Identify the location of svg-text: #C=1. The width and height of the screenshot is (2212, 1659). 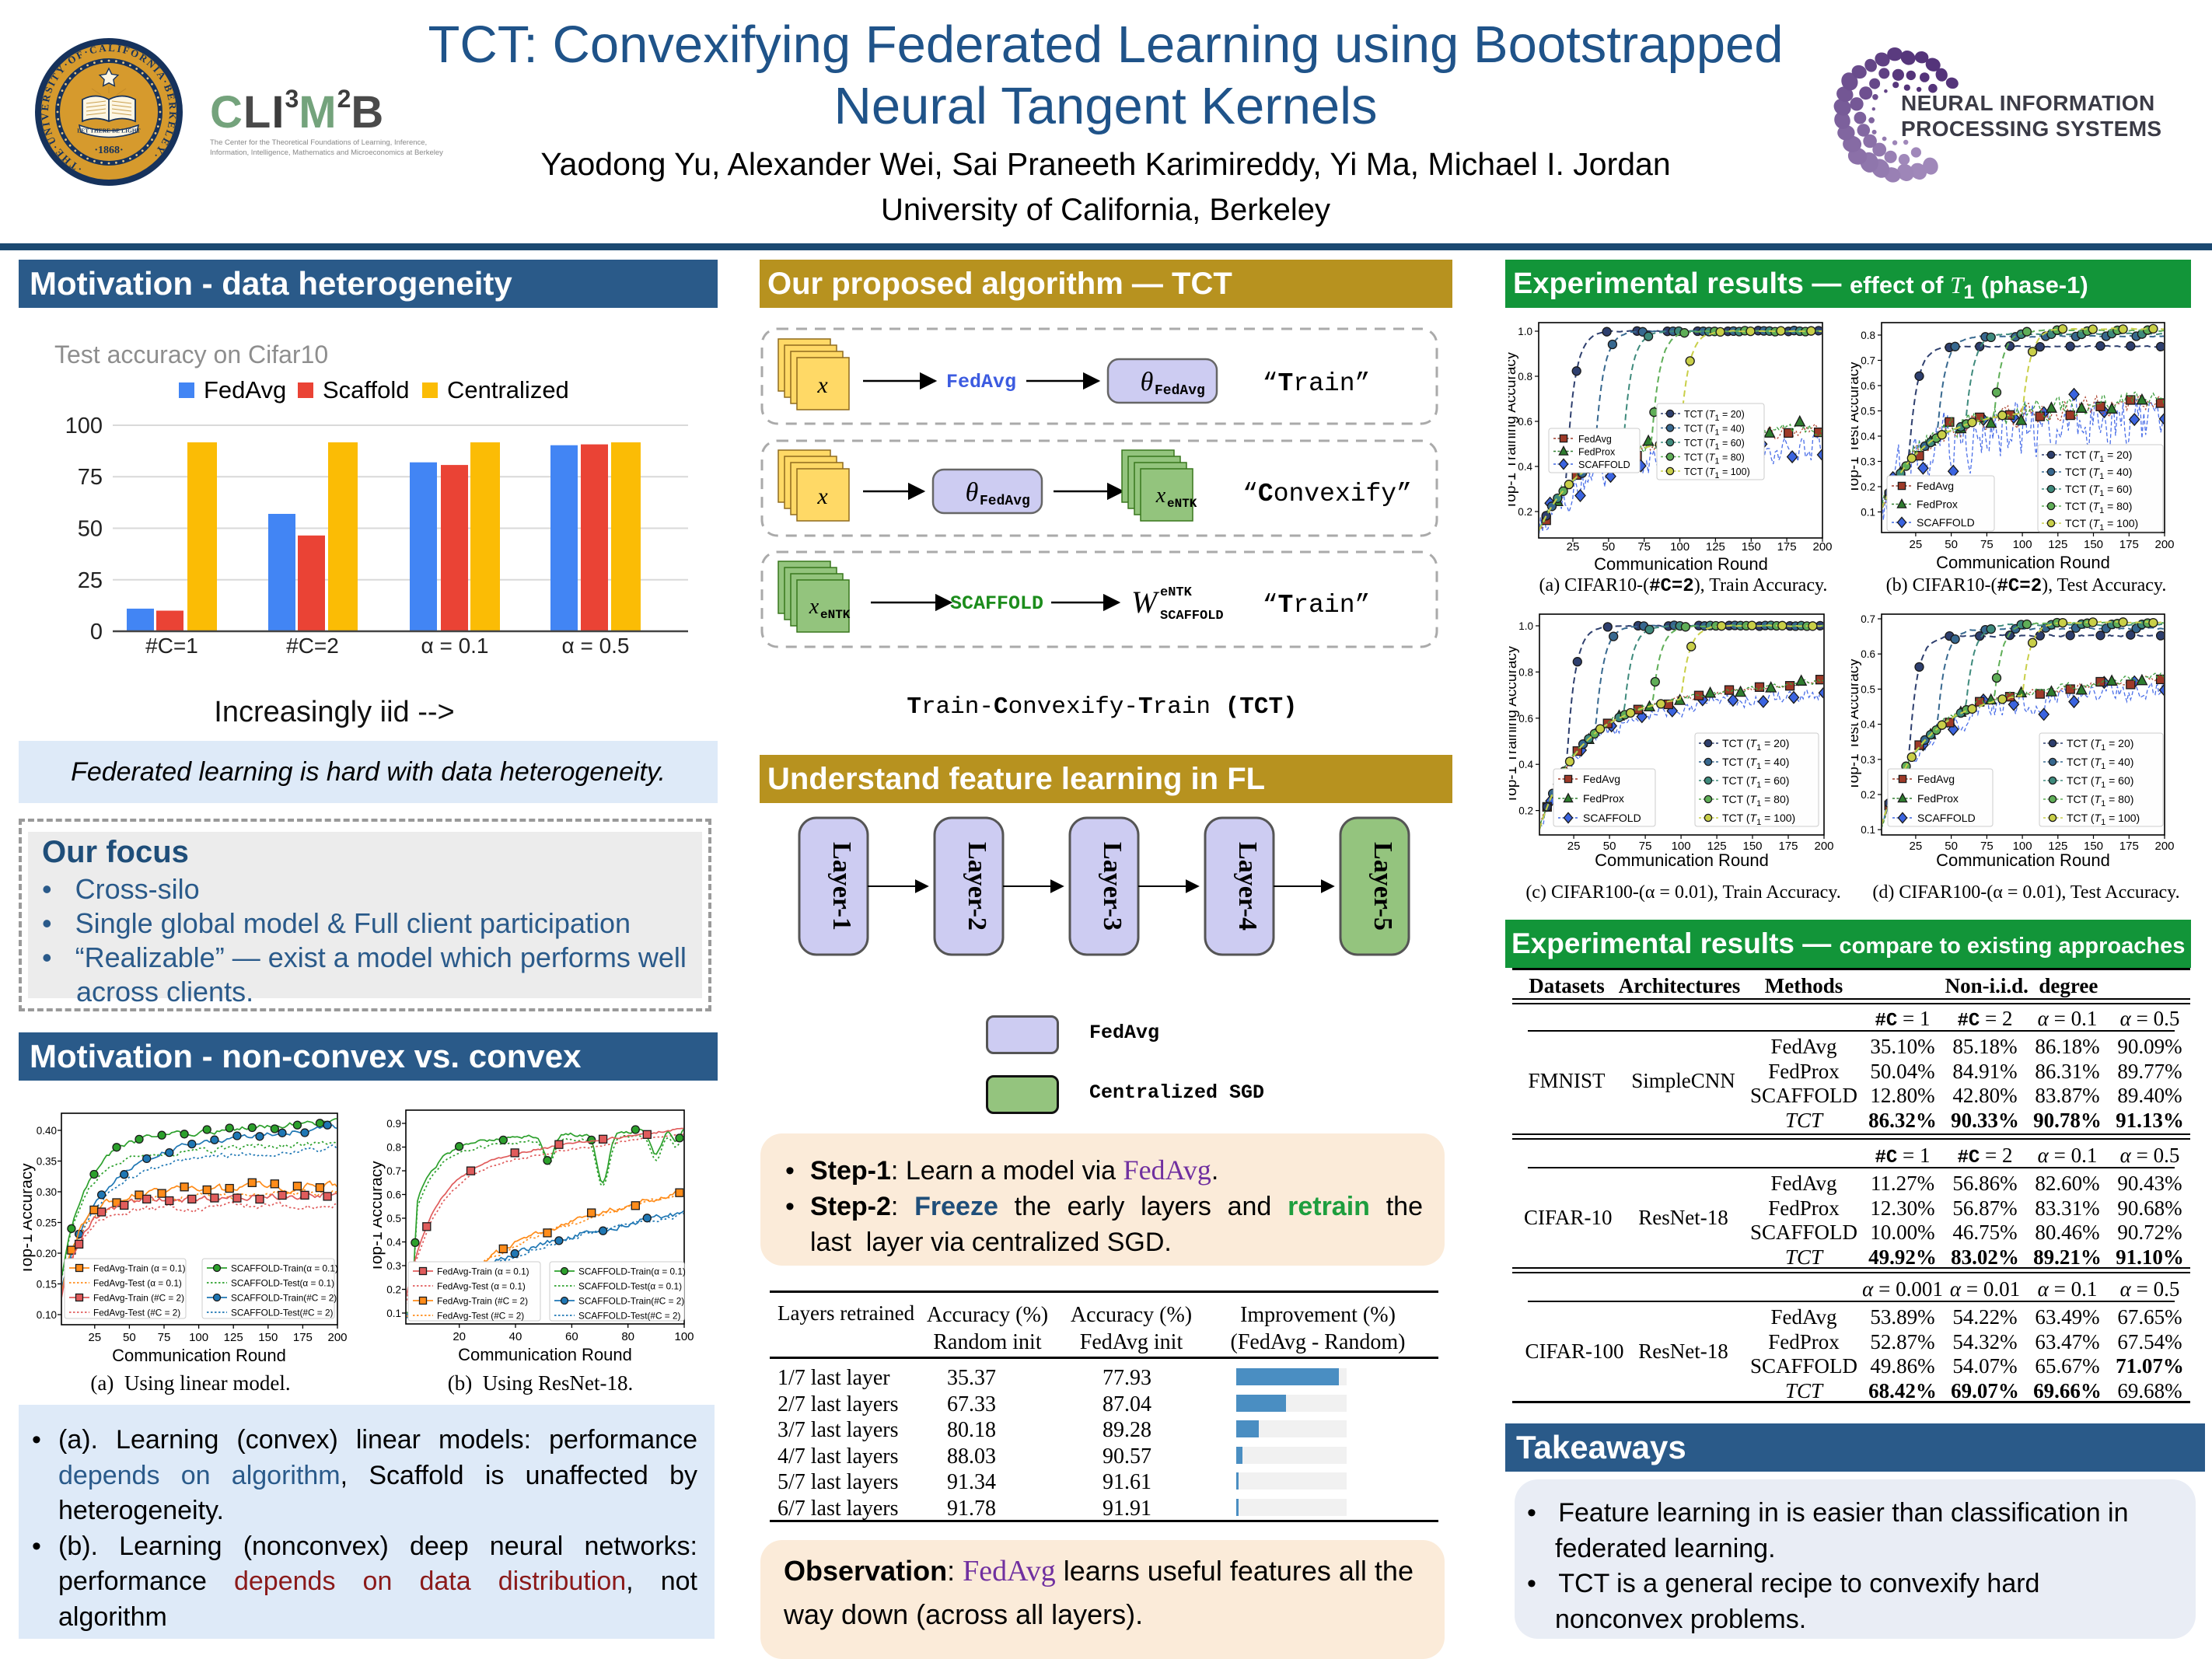
(171, 646).